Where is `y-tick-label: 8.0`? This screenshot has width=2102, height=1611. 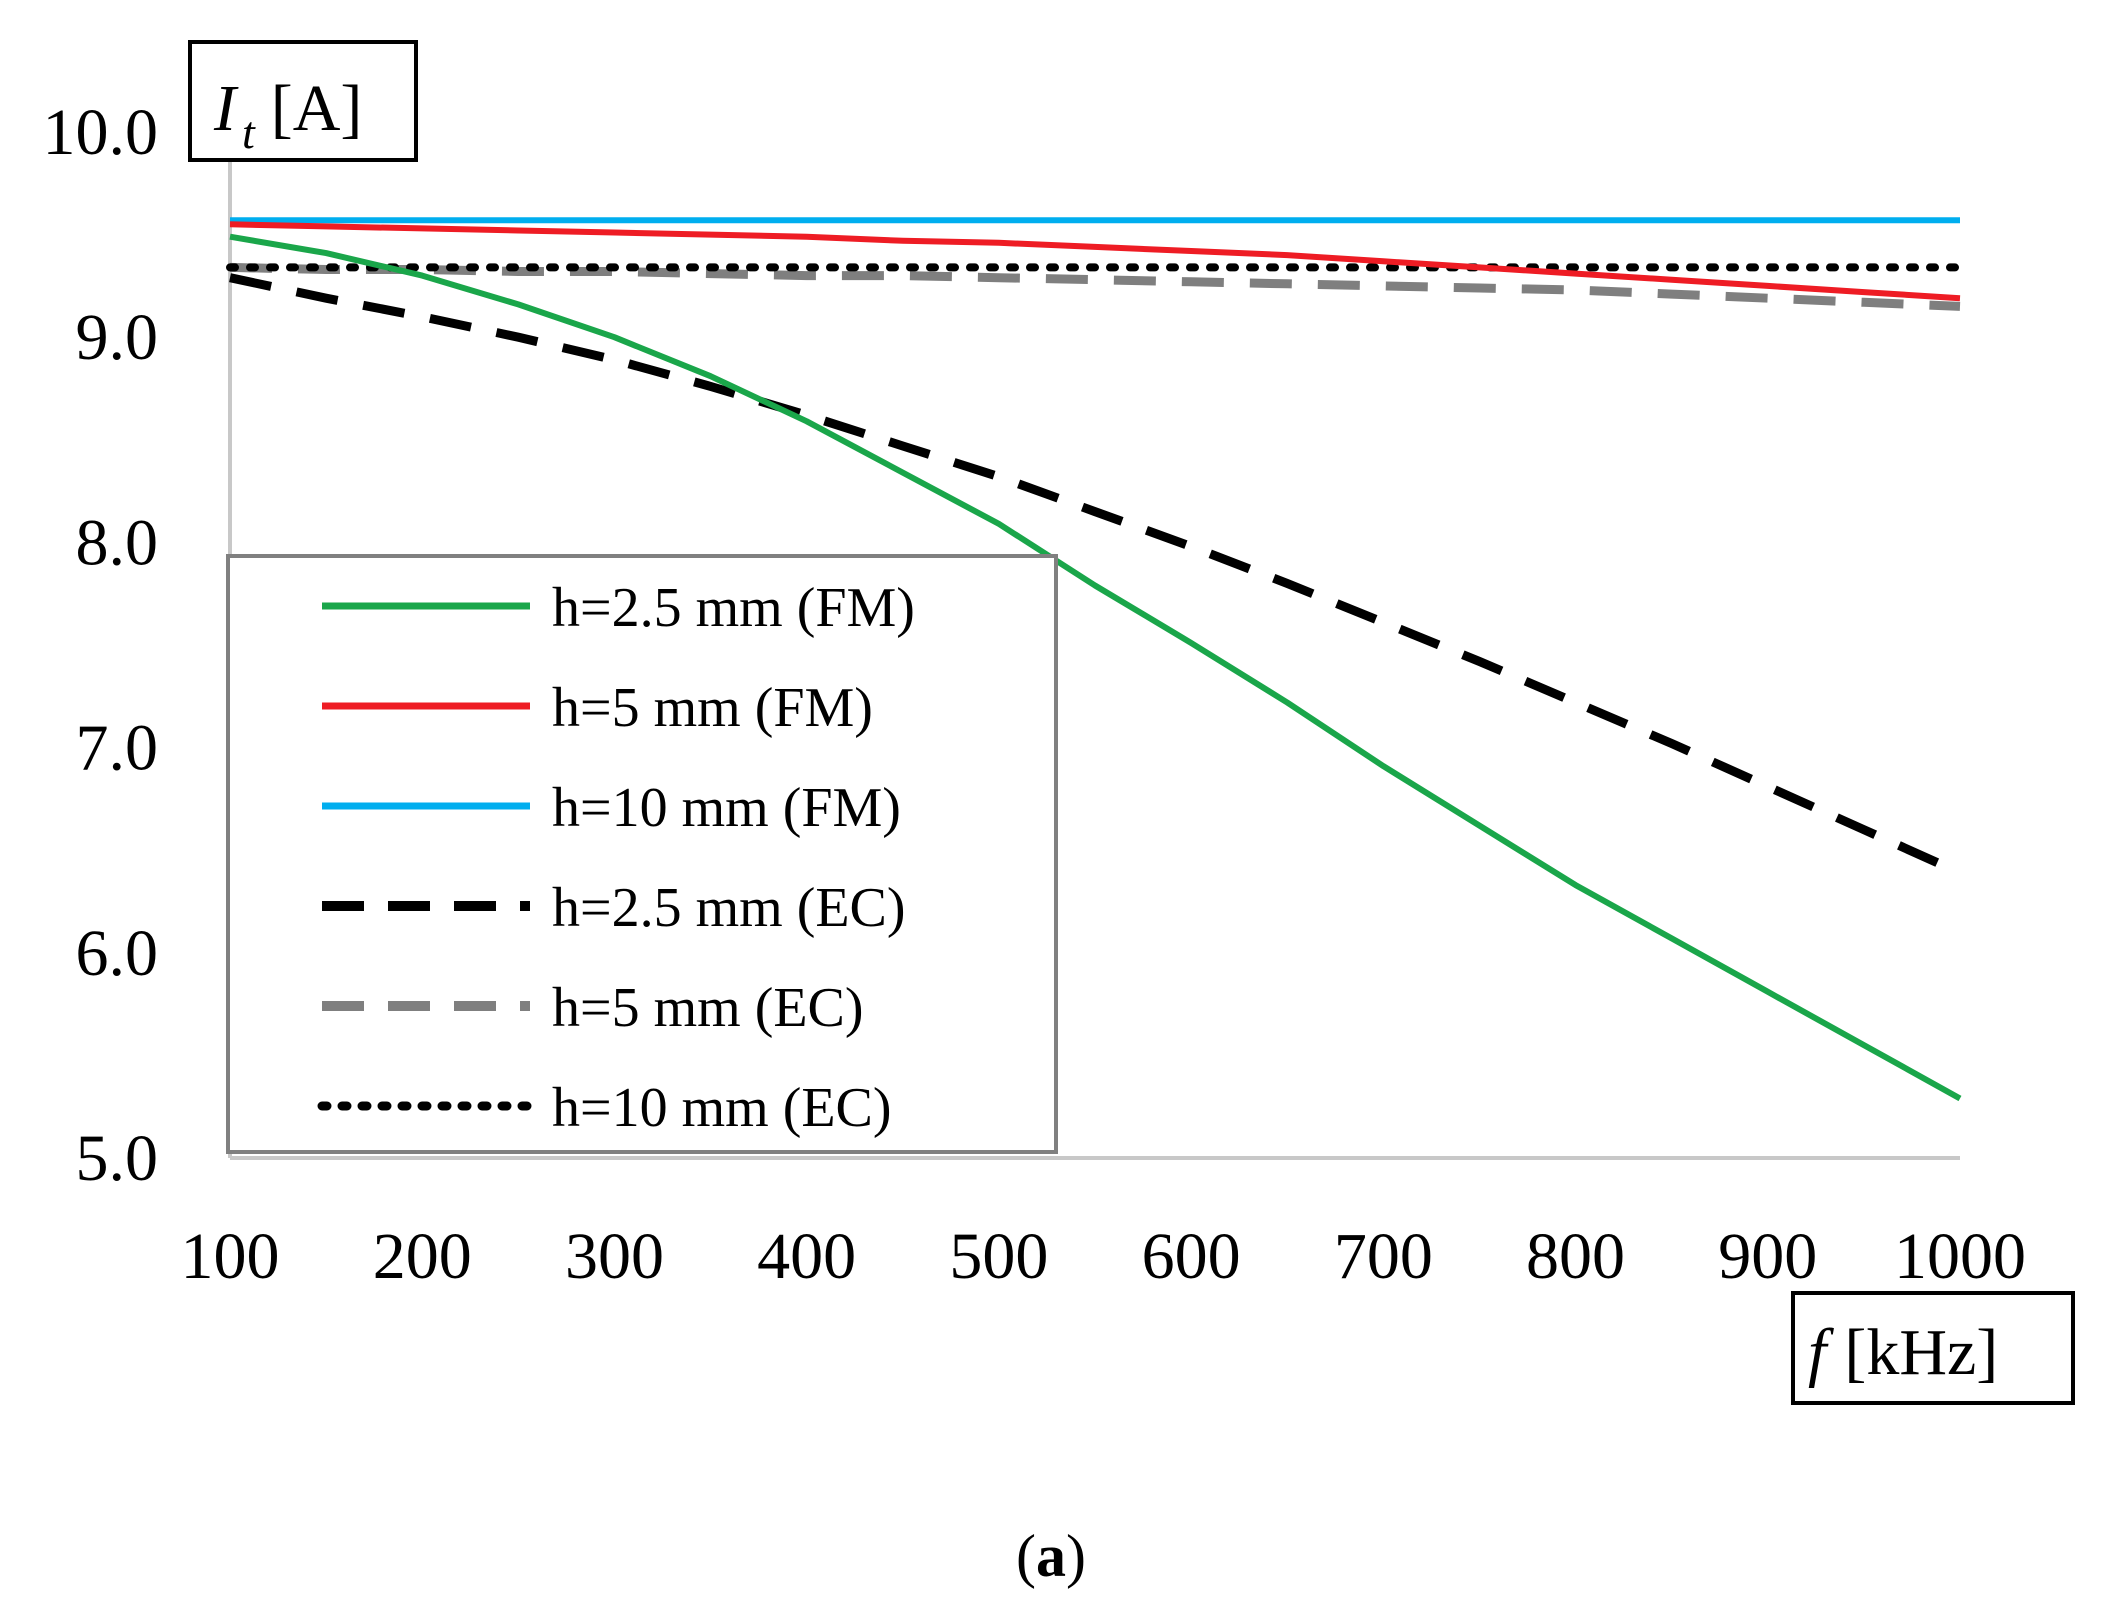 y-tick-label: 8.0 is located at coordinates (117, 542).